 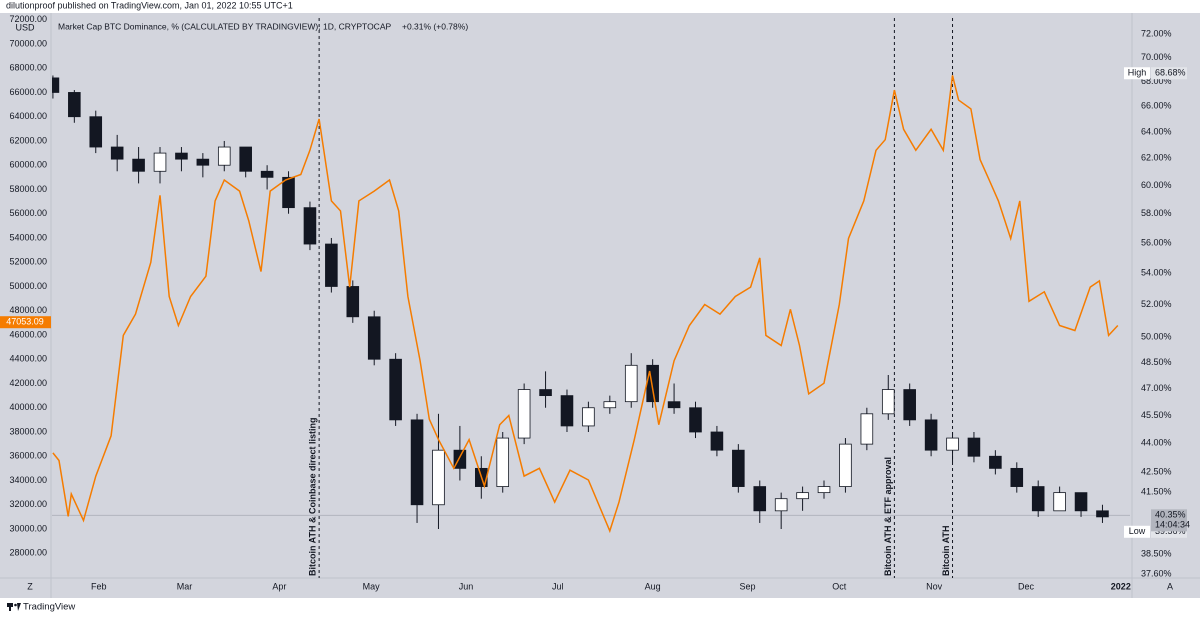 What do you see at coordinates (1156, 33) in the screenshot?
I see `y2-tick-label: 72.00%` at bounding box center [1156, 33].